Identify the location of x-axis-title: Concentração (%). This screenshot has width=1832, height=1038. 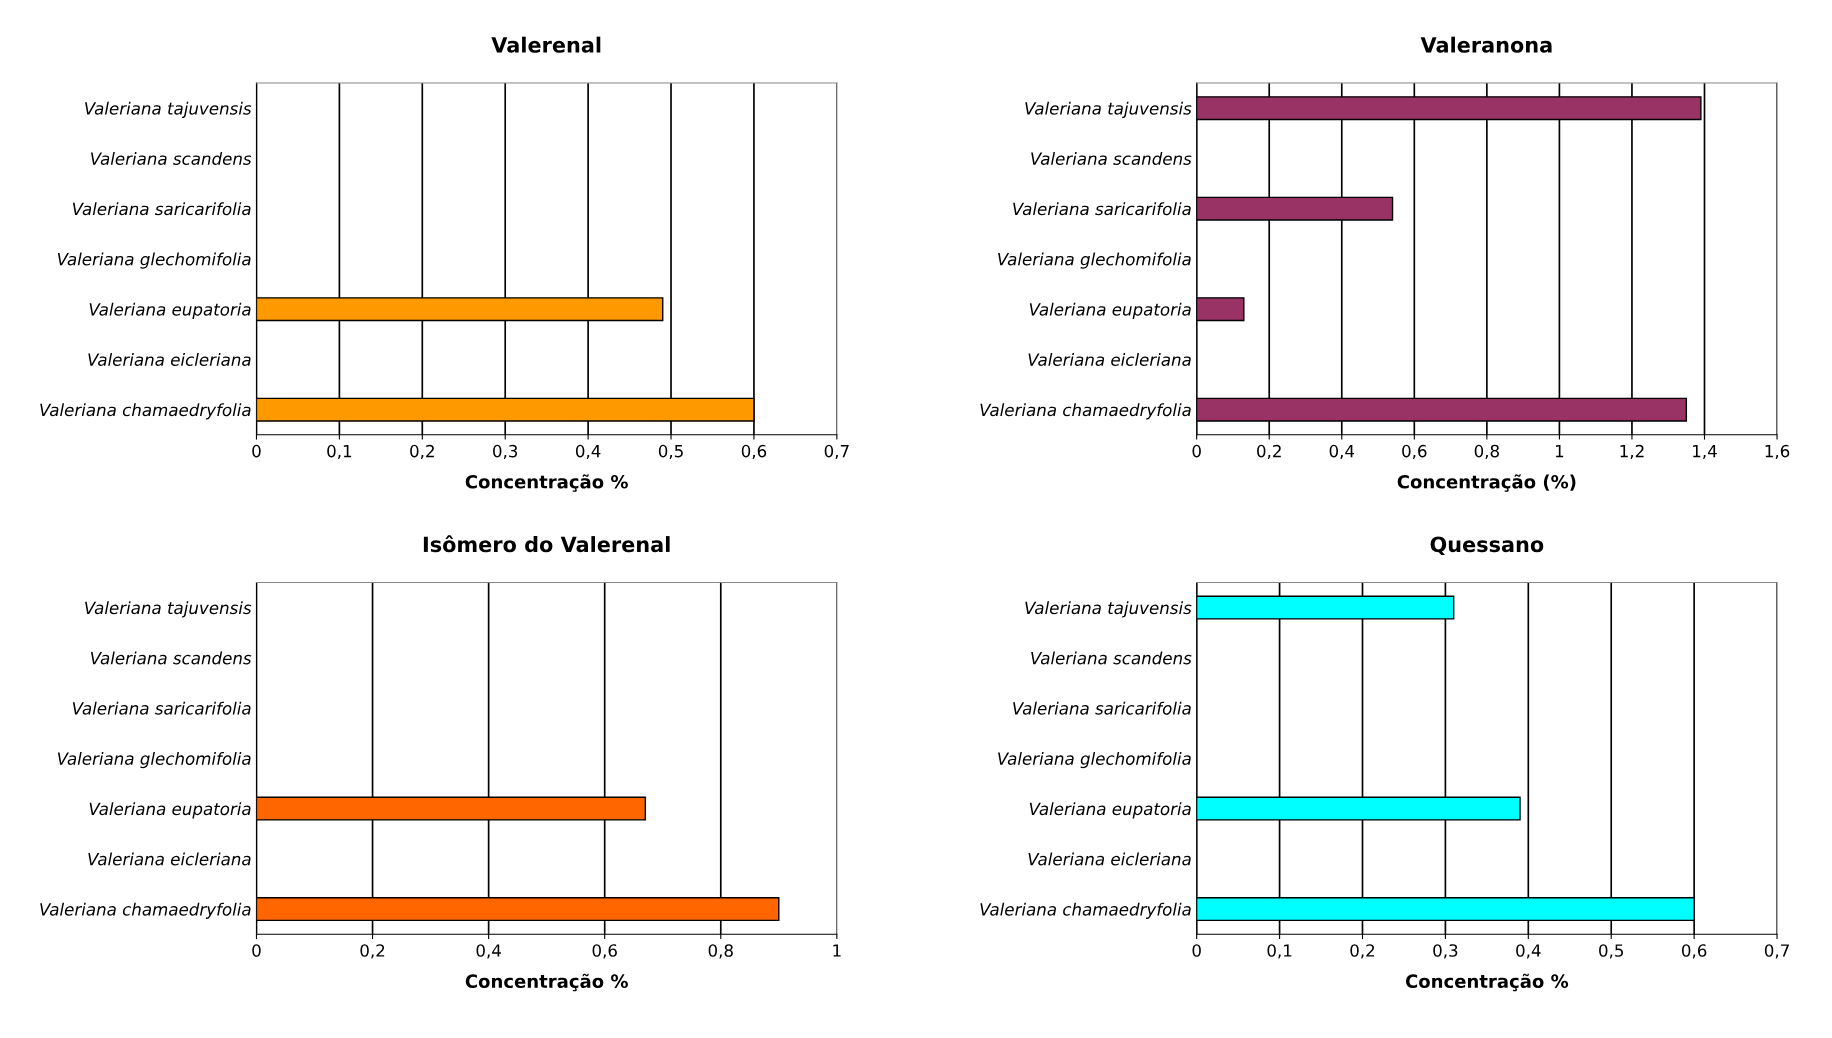
(1486, 483).